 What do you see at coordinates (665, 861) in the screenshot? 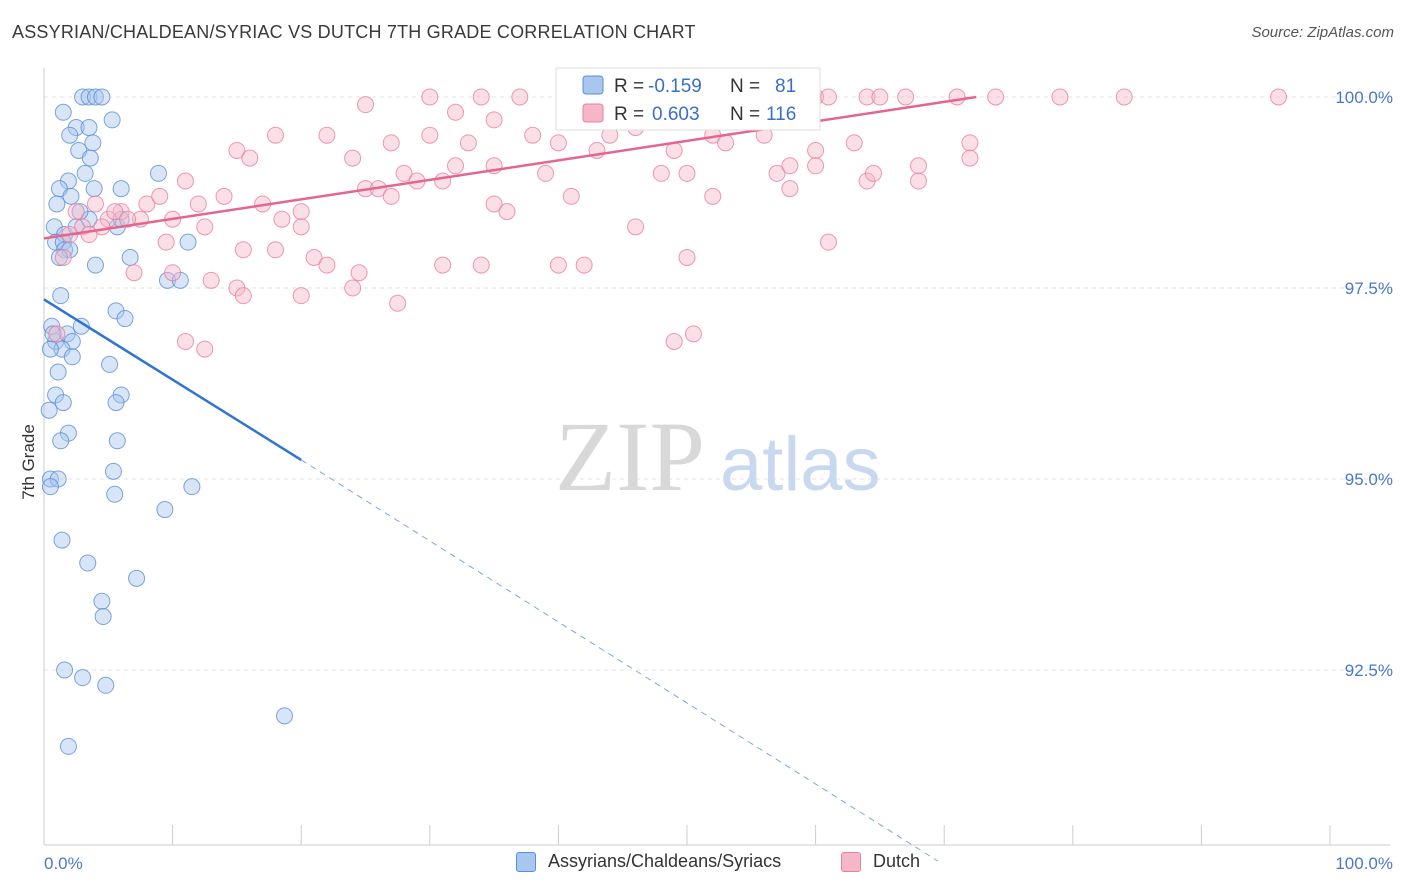
I see `legend-label-assyrians: Assyrians/Chaldeans/Syriacs` at bounding box center [665, 861].